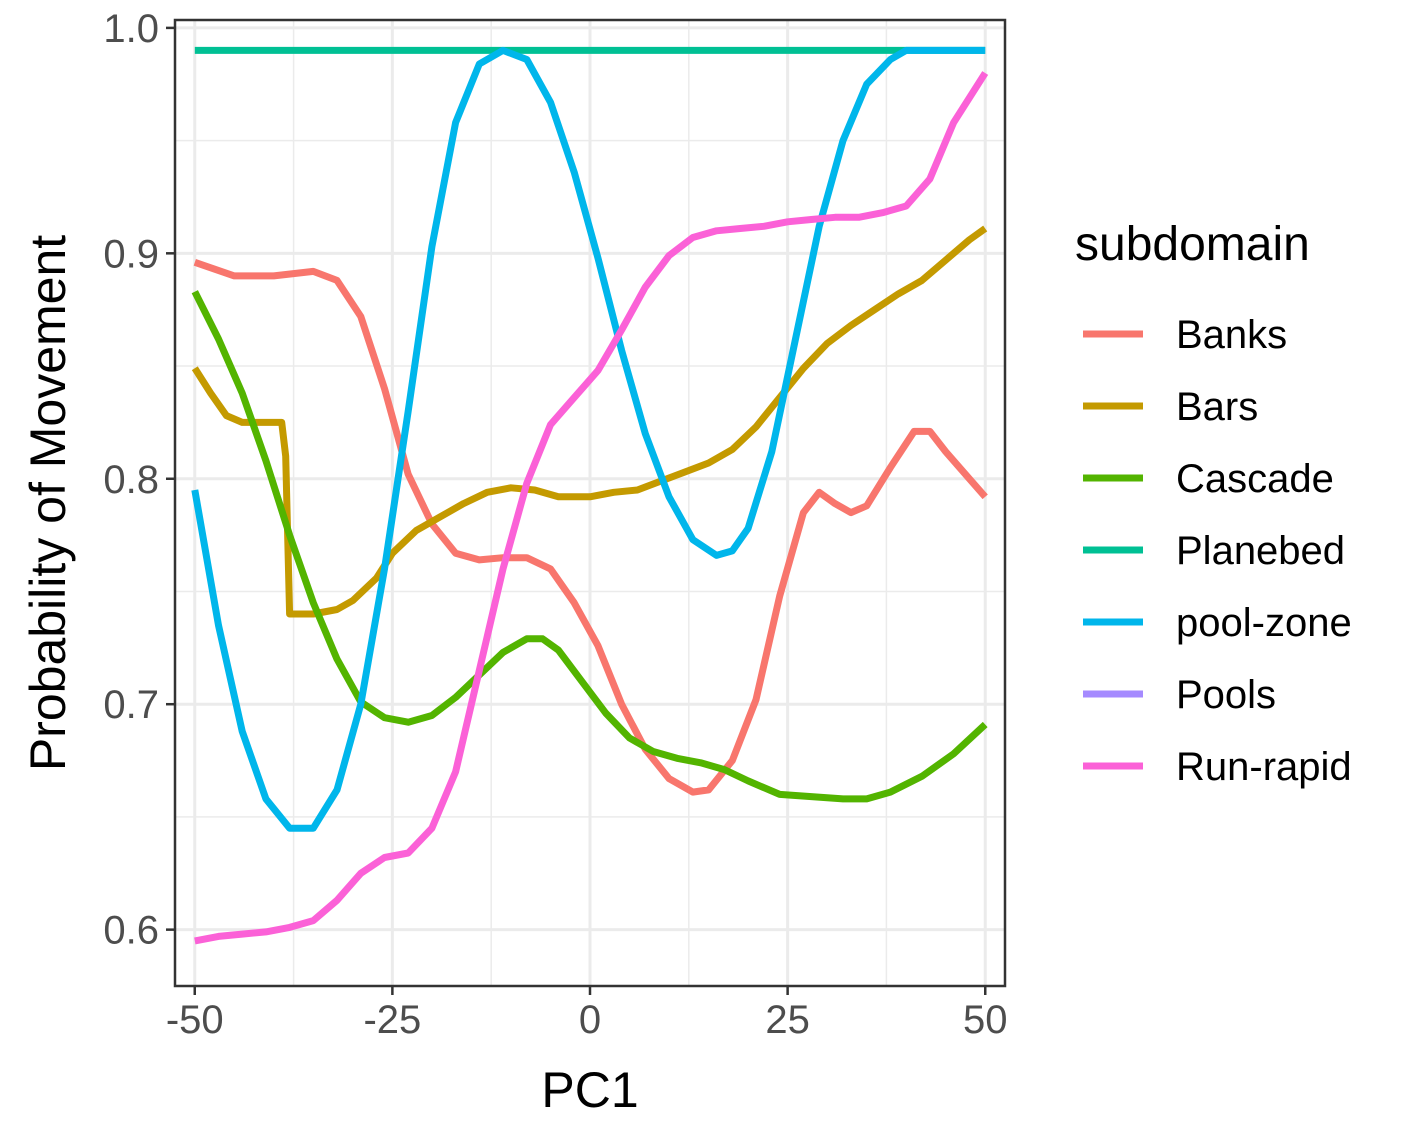 This screenshot has height=1148, width=1428. Describe the element at coordinates (1260, 551) in the screenshot. I see `legend-label: Planebed` at that location.